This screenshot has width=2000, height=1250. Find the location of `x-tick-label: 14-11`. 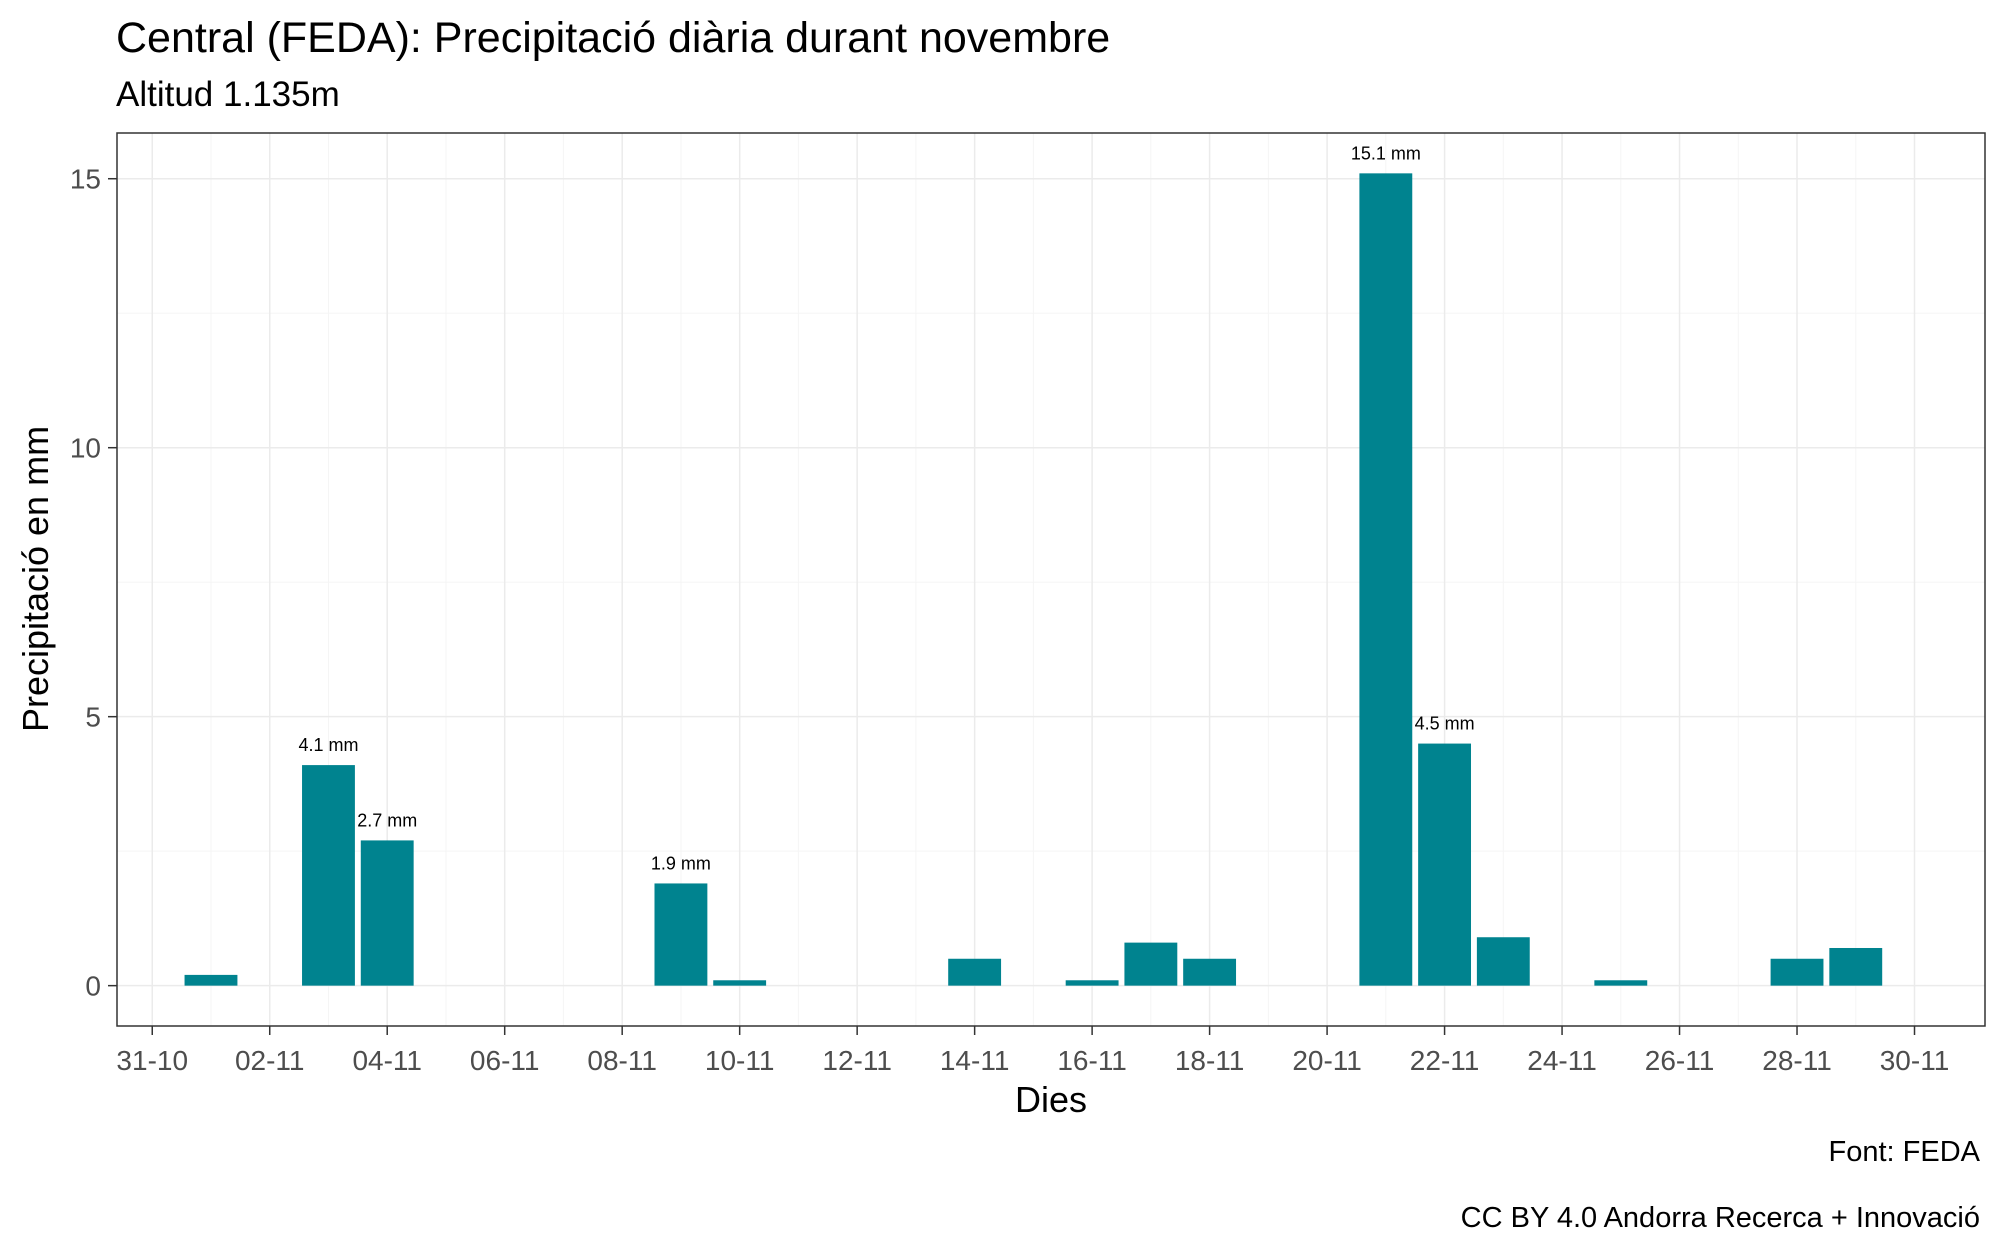

x-tick-label: 14-11 is located at coordinates (975, 1060).